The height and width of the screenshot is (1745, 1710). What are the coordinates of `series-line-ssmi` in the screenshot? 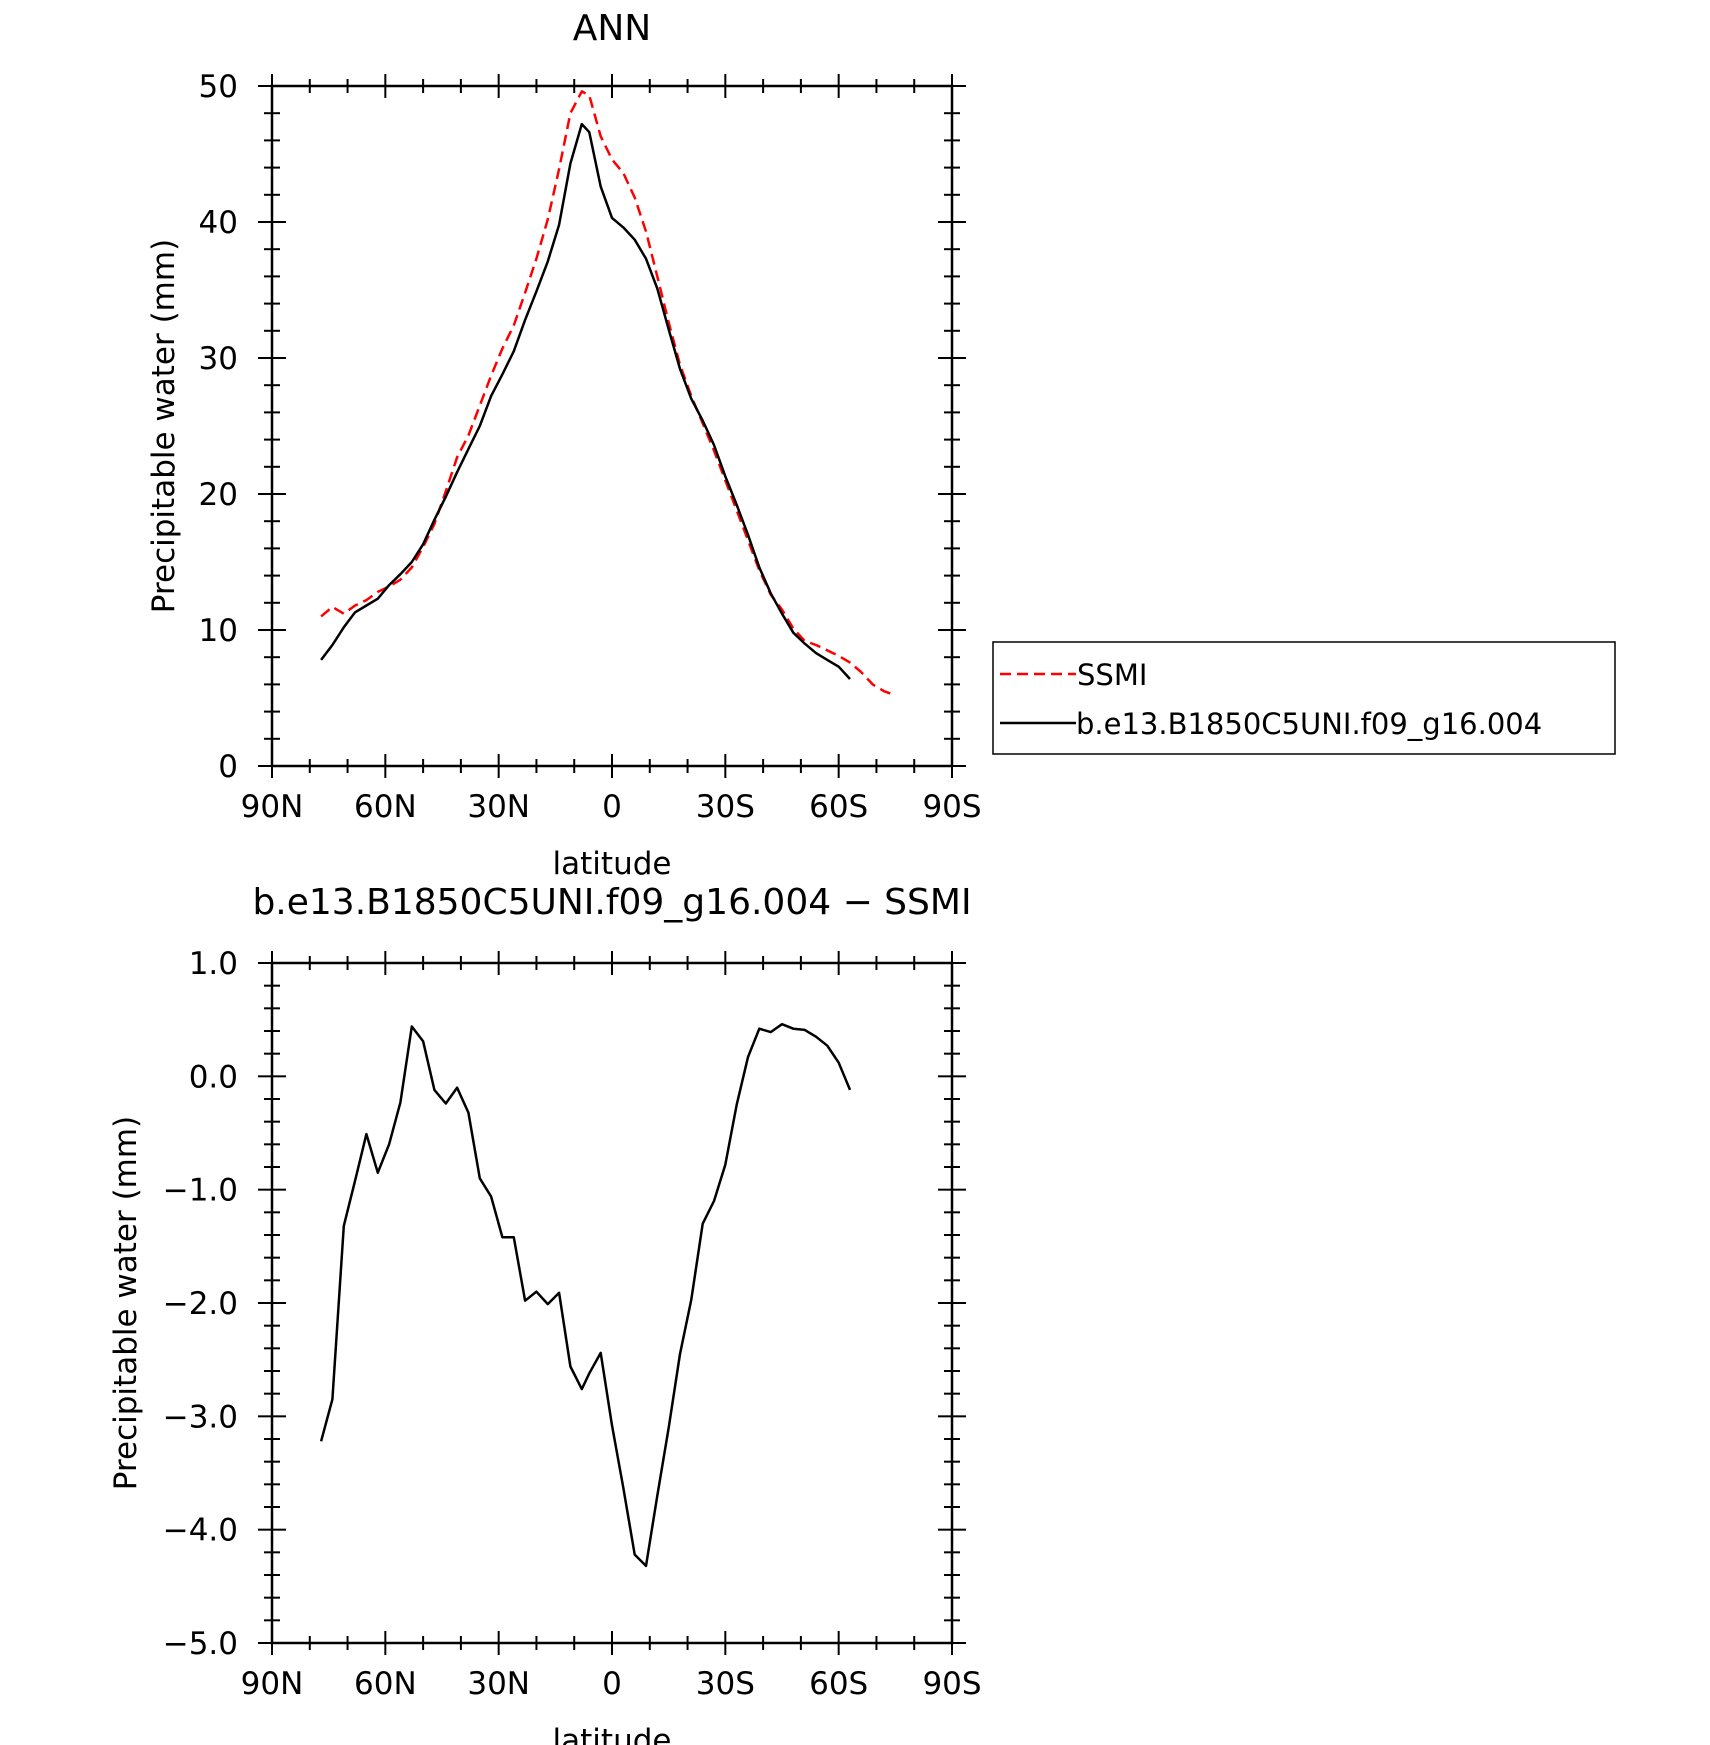 It's located at (608, 393).